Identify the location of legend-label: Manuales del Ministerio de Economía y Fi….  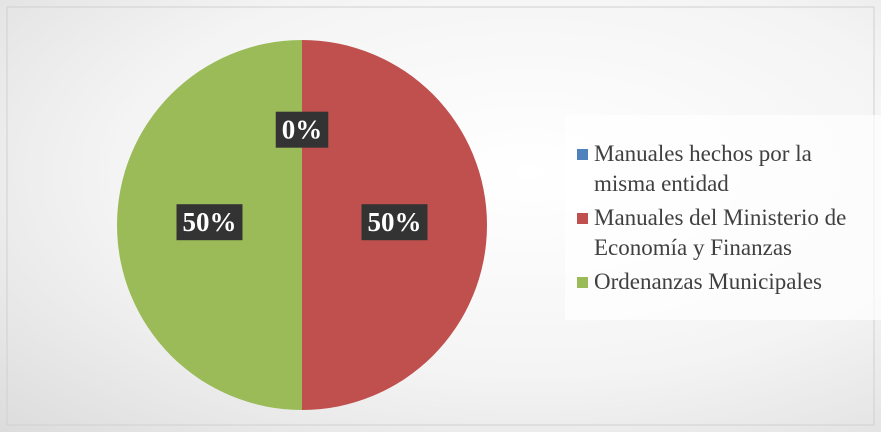
(720, 232).